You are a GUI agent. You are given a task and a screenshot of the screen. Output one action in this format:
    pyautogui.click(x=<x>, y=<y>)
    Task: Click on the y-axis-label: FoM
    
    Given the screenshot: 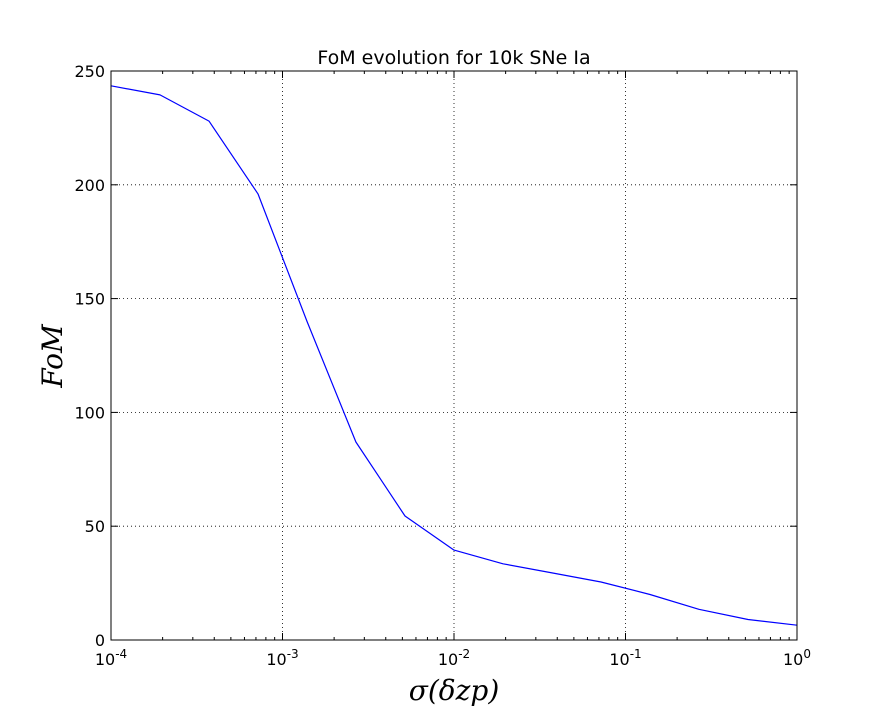 What is the action you would take?
    pyautogui.click(x=52, y=356)
    